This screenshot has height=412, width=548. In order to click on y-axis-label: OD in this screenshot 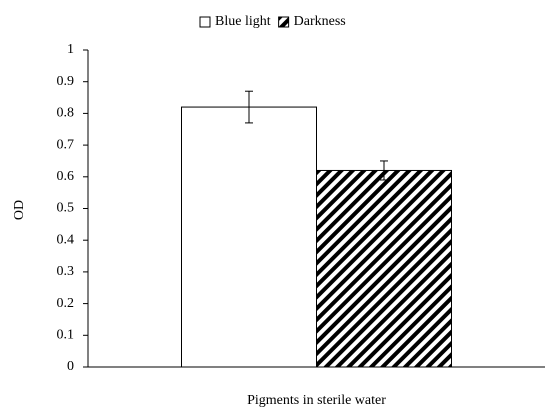, I will do `click(19, 210)`.